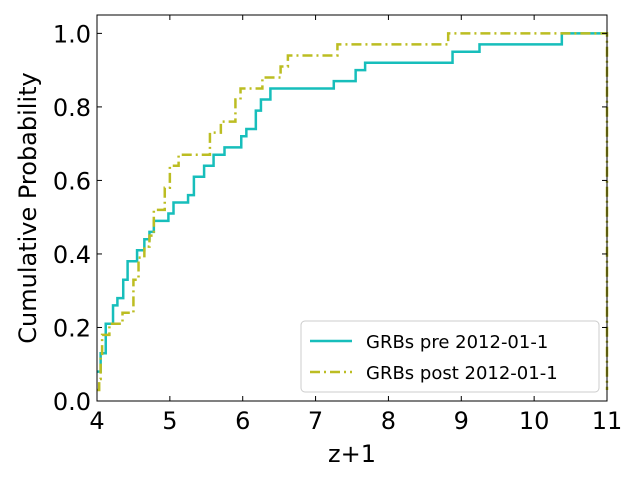 Image resolution: width=640 pixels, height=480 pixels. What do you see at coordinates (462, 373) in the screenshot?
I see `legend-label-post: GRBs post 2012-01-1` at bounding box center [462, 373].